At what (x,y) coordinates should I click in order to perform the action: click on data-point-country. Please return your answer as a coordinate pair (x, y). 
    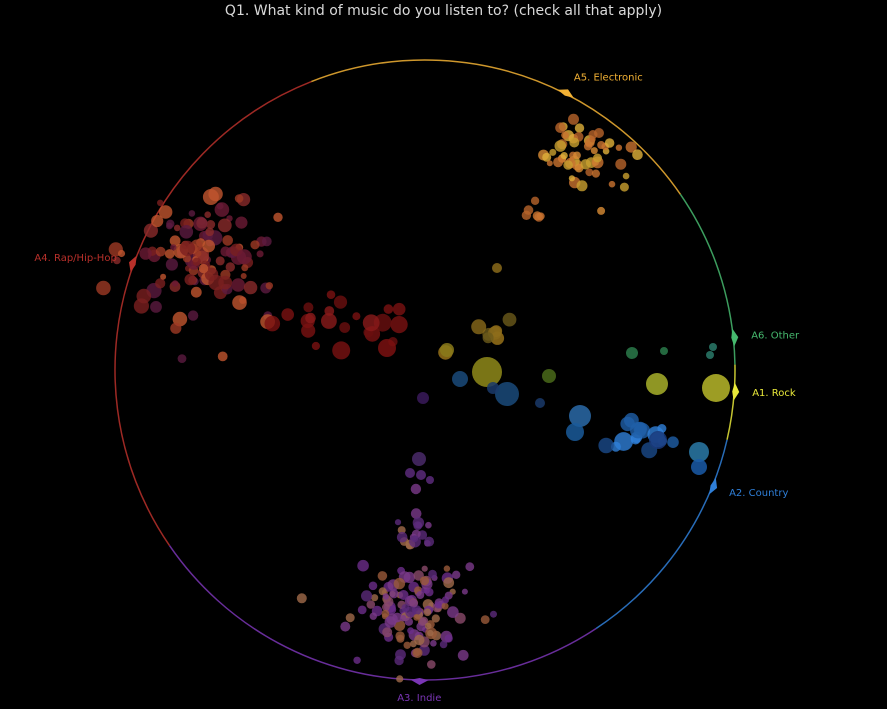
    Looking at the image, I should click on (673, 442).